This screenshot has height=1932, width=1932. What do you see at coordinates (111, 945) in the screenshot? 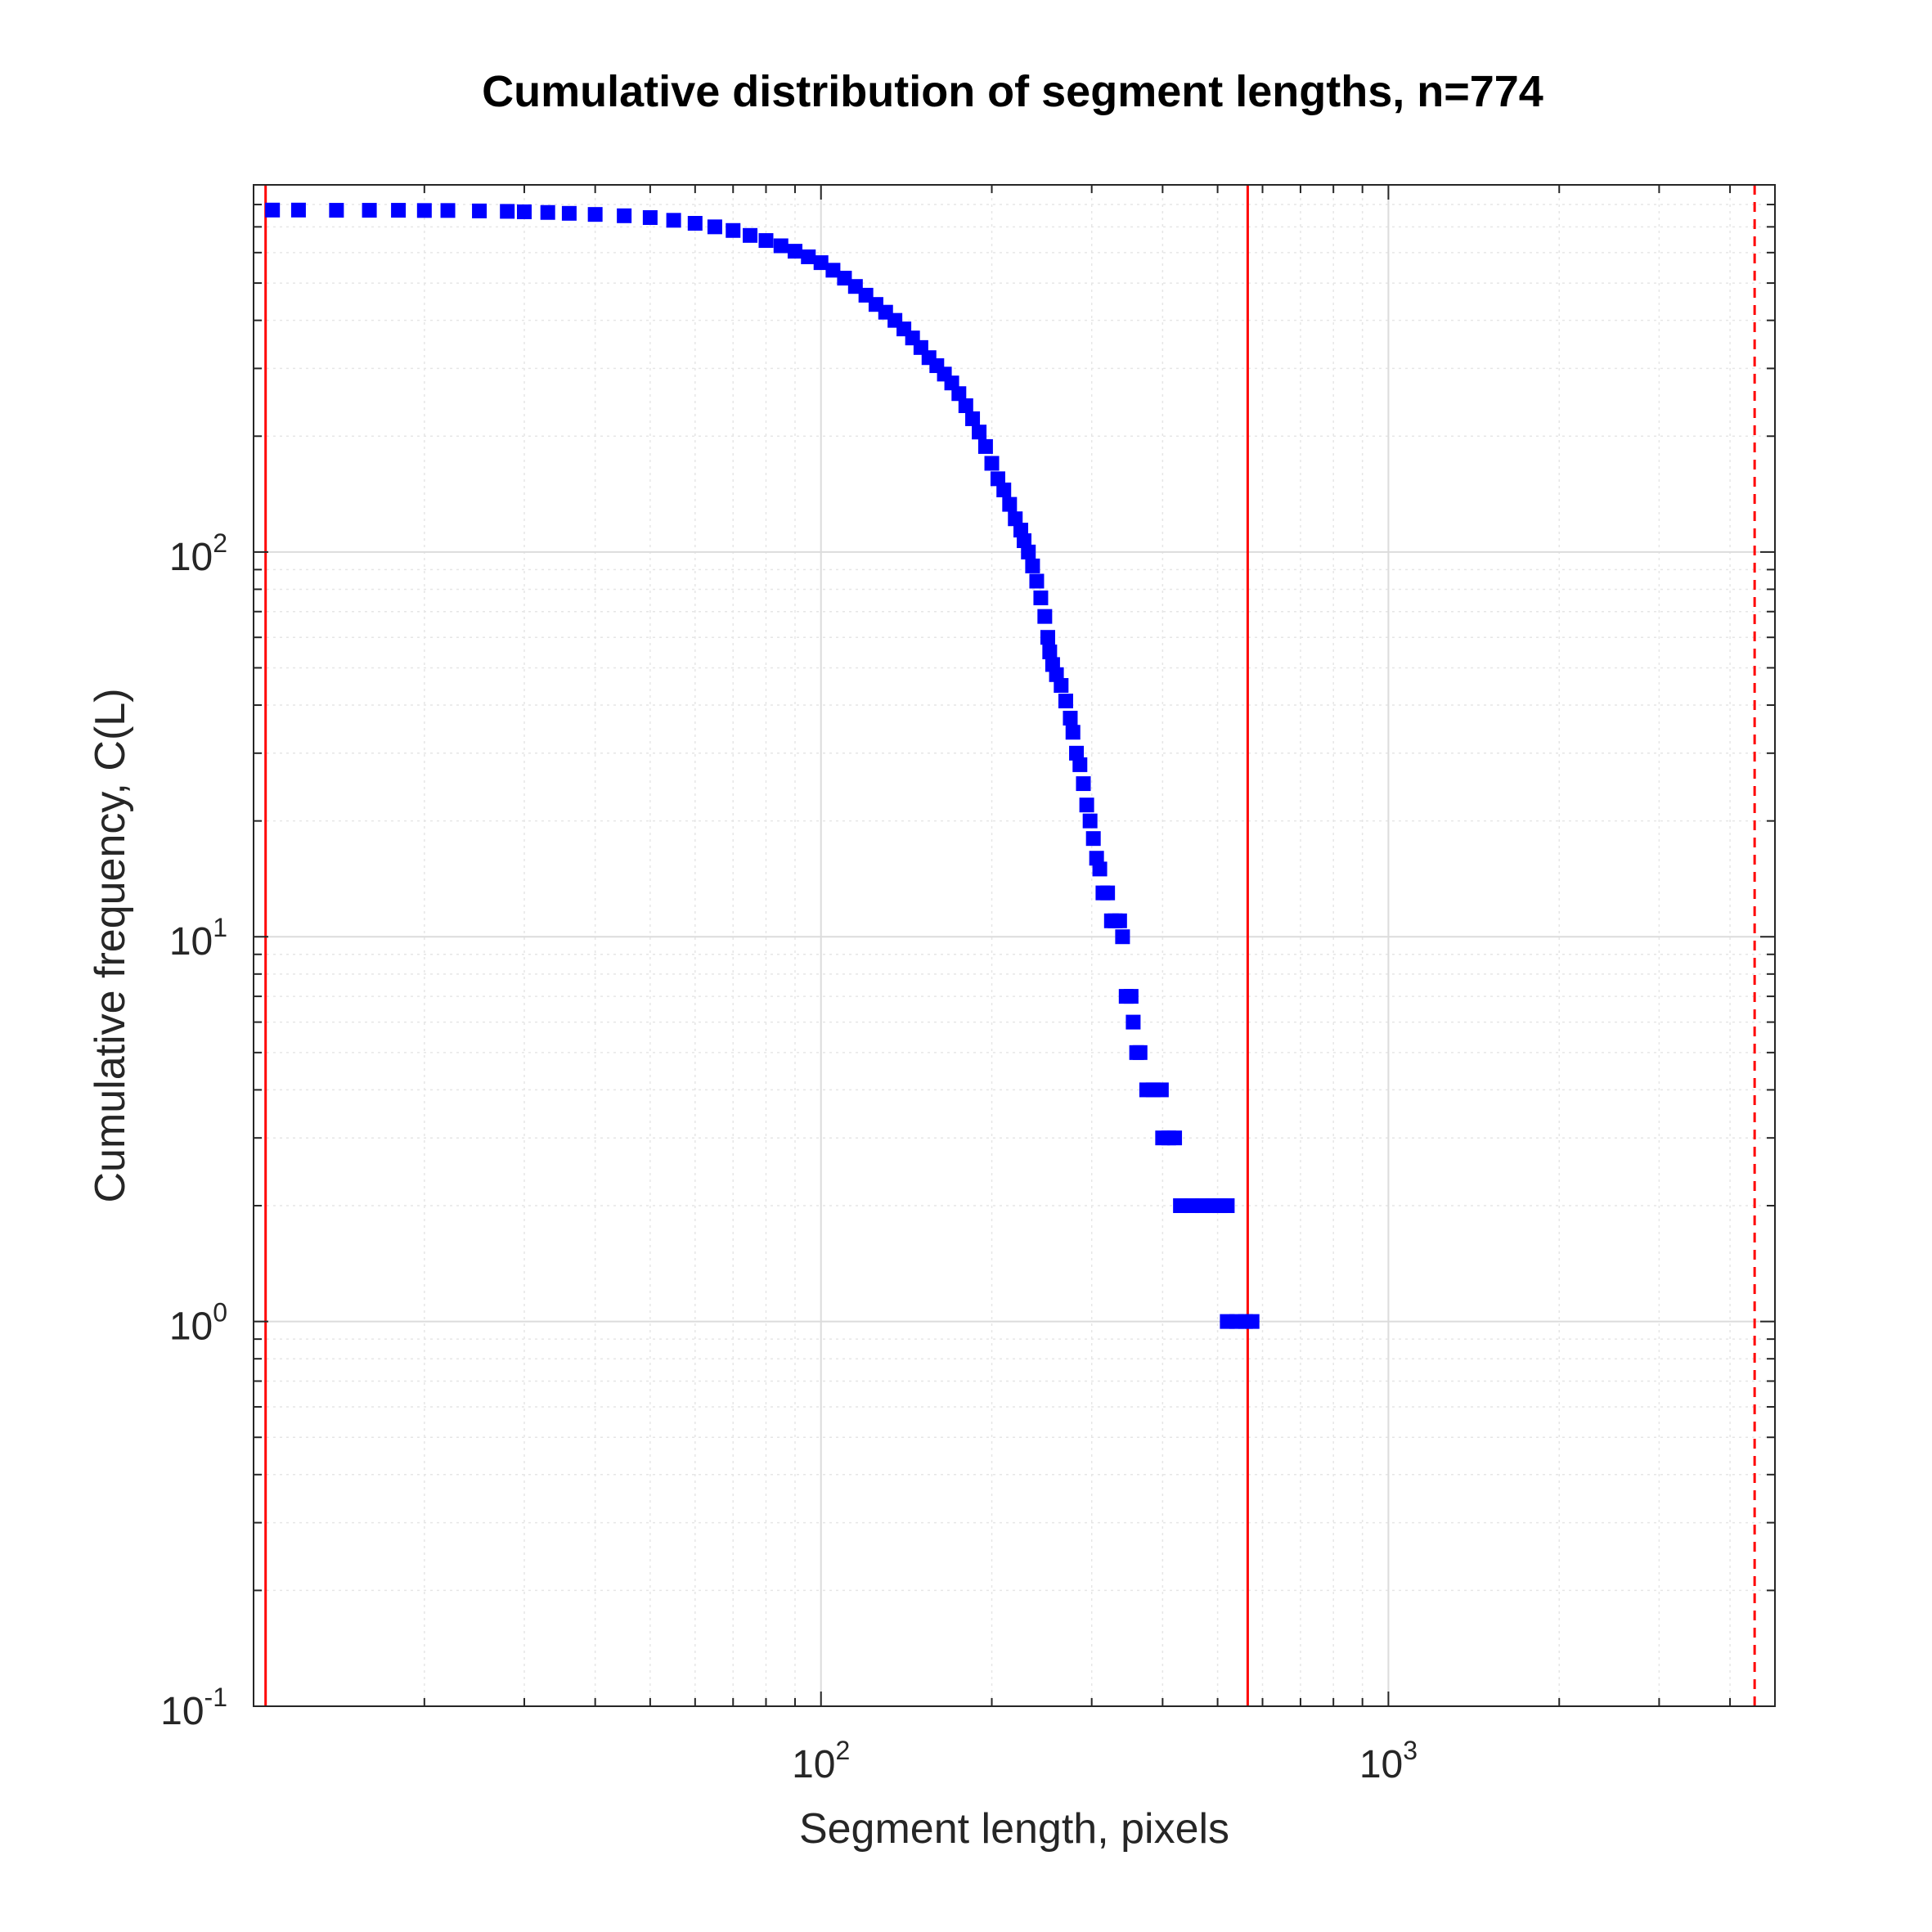
I see `y-axis-label: Cumulative frequency, C(L)` at bounding box center [111, 945].